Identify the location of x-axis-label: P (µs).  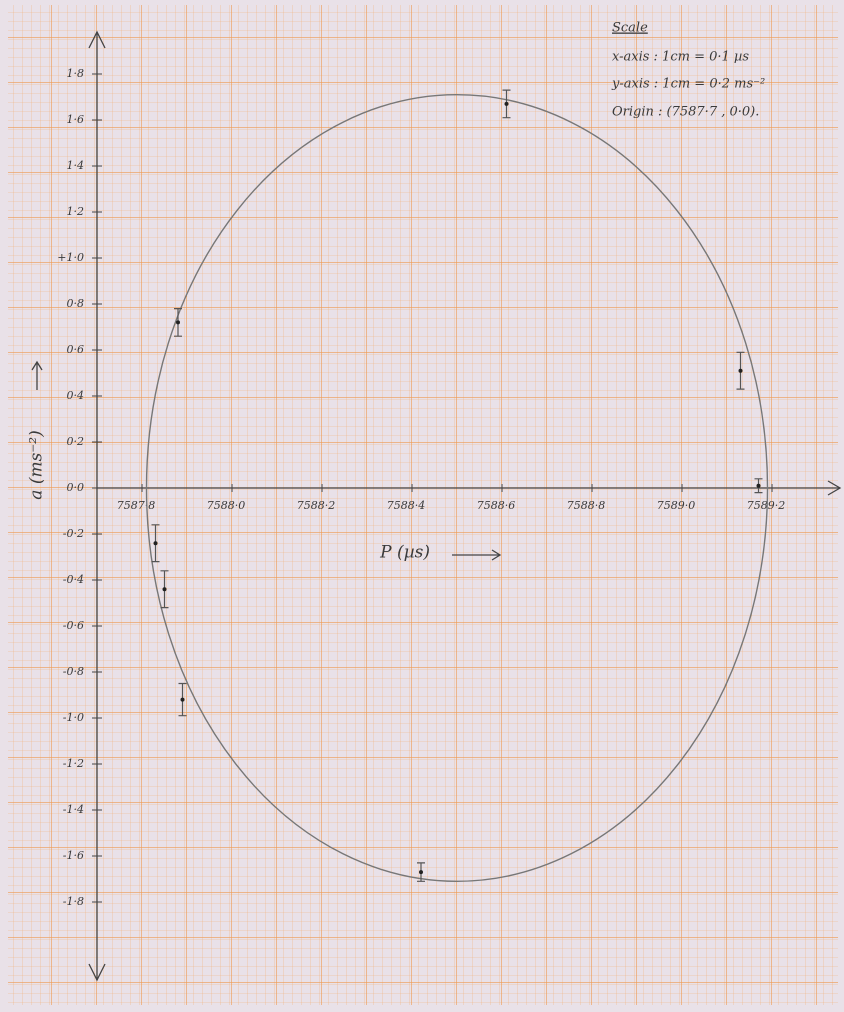
(404, 553).